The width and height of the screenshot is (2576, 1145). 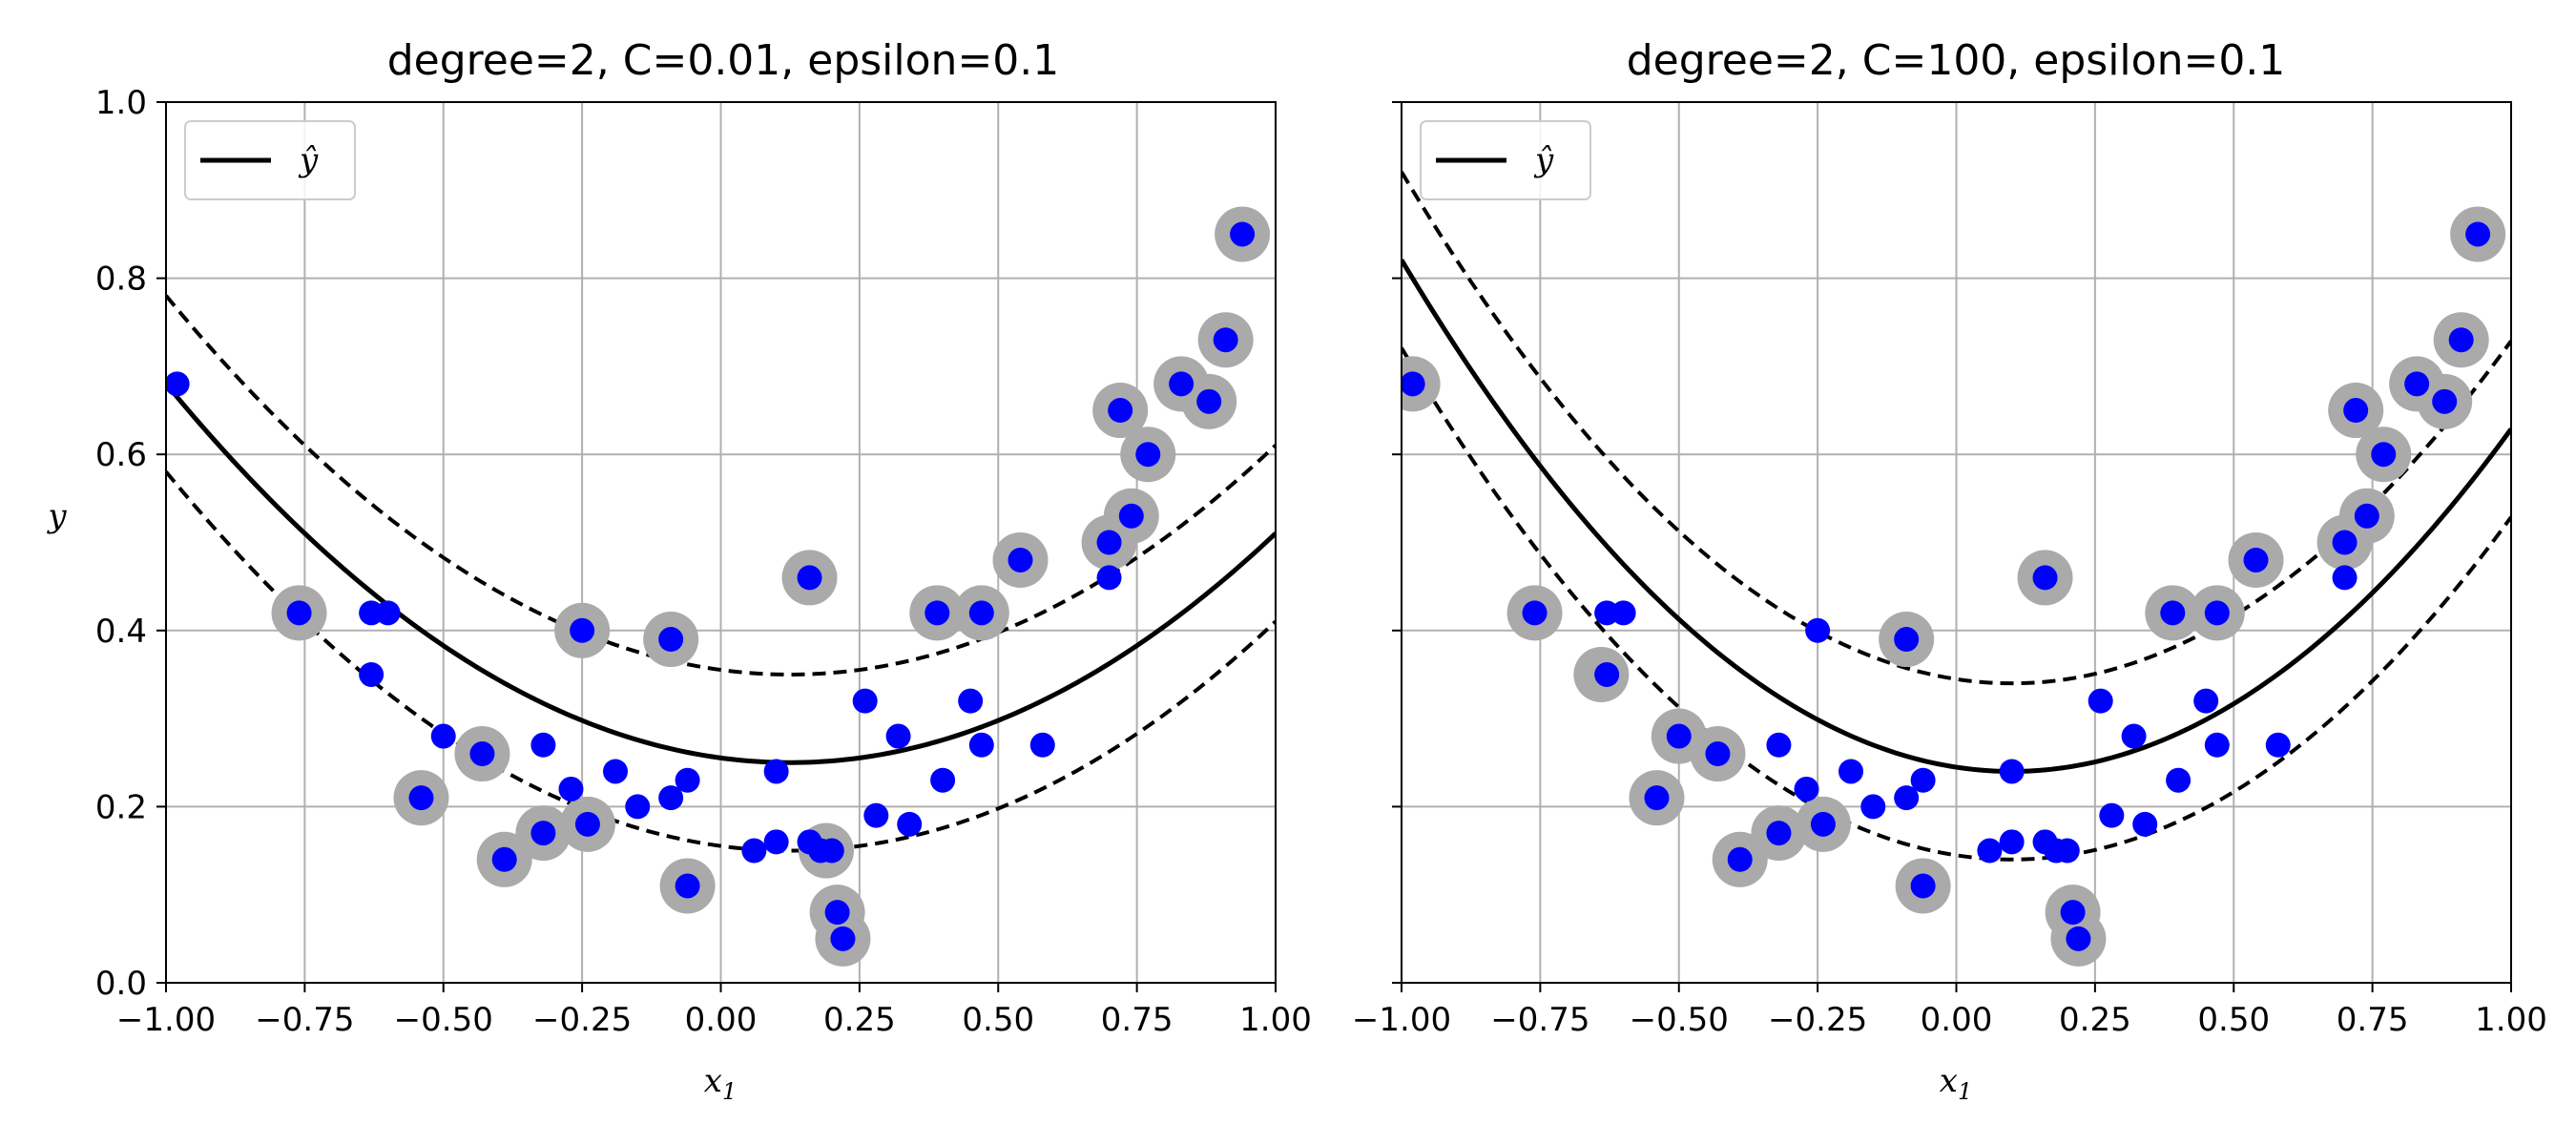 What do you see at coordinates (1137, 1020) in the screenshot?
I see `x-tick-label-7: 0.75` at bounding box center [1137, 1020].